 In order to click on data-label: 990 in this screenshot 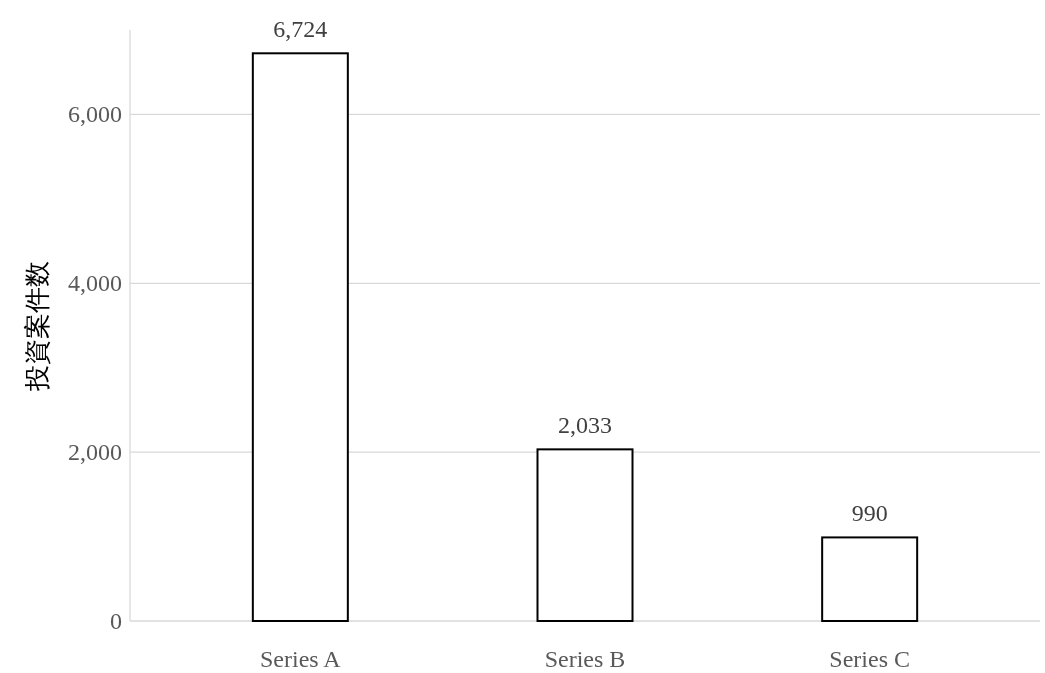, I will do `click(869, 513)`.